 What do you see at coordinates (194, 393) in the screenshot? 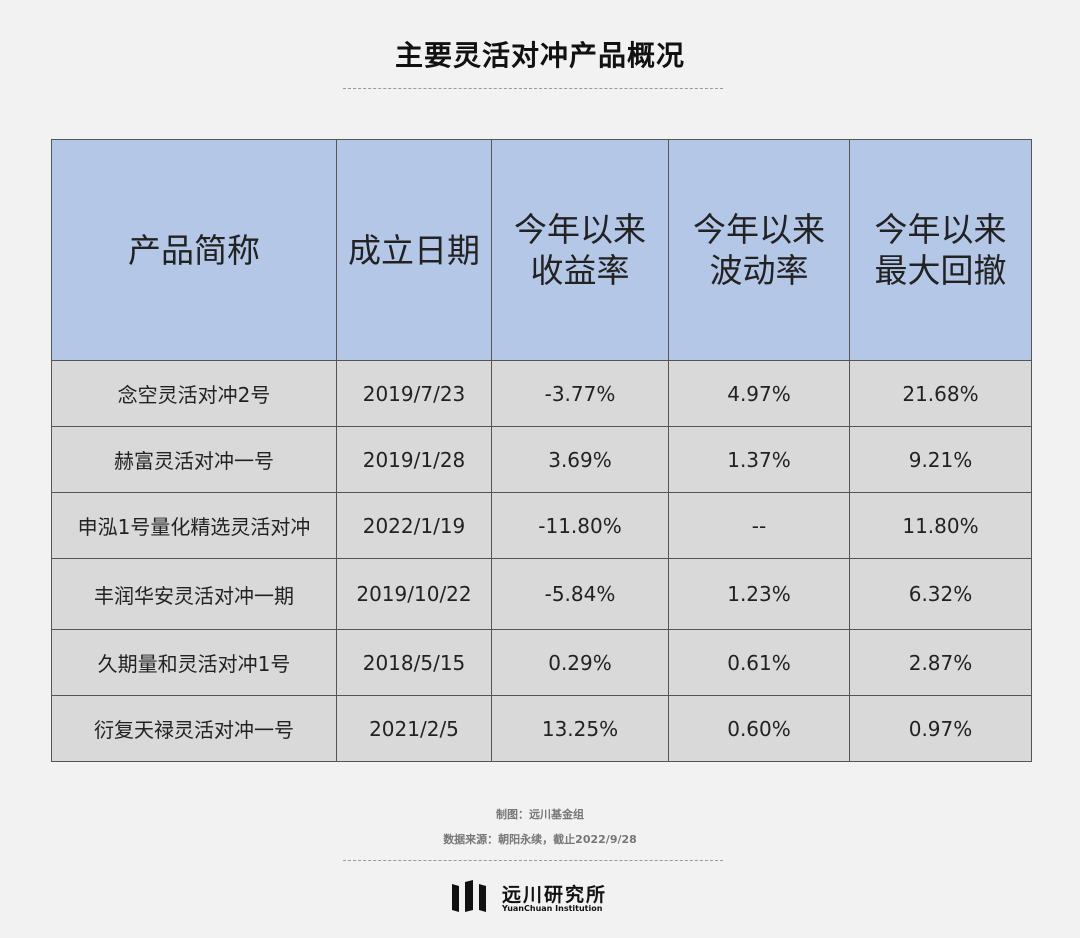
I see `cell-product-name: 念空灵活对冲2号` at bounding box center [194, 393].